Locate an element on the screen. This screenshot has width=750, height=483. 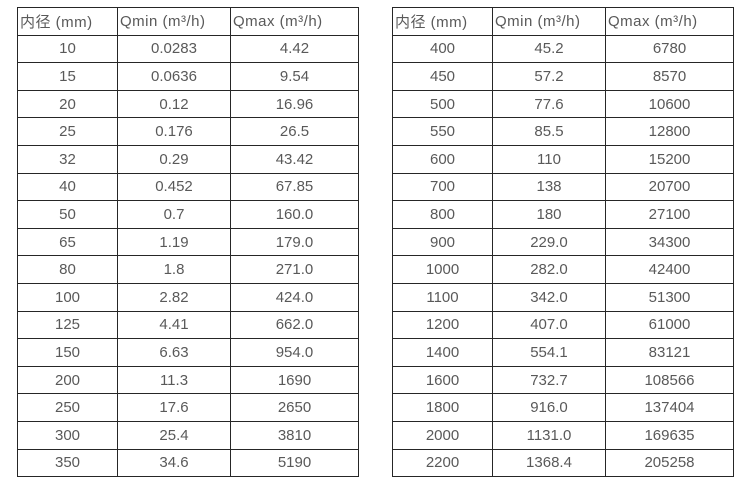
table-cell: 65 is located at coordinates (67, 242).